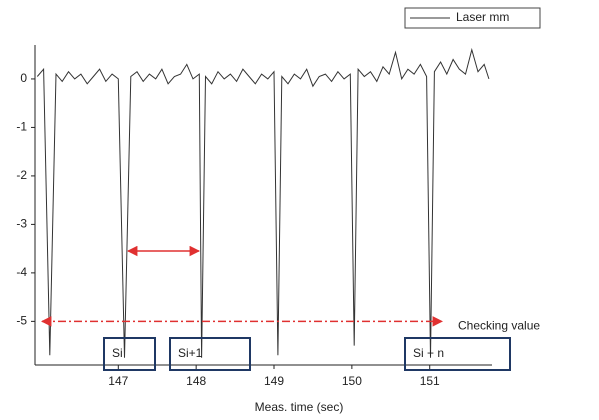 The image size is (599, 420). I want to click on annotation-label: Si+1, so click(190, 353).